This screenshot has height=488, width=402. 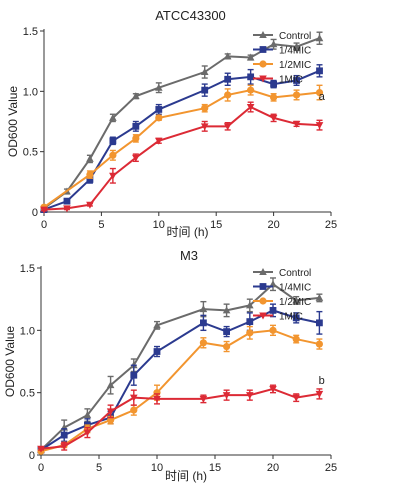 I want to click on series-1mic, so click(x=180, y=418).